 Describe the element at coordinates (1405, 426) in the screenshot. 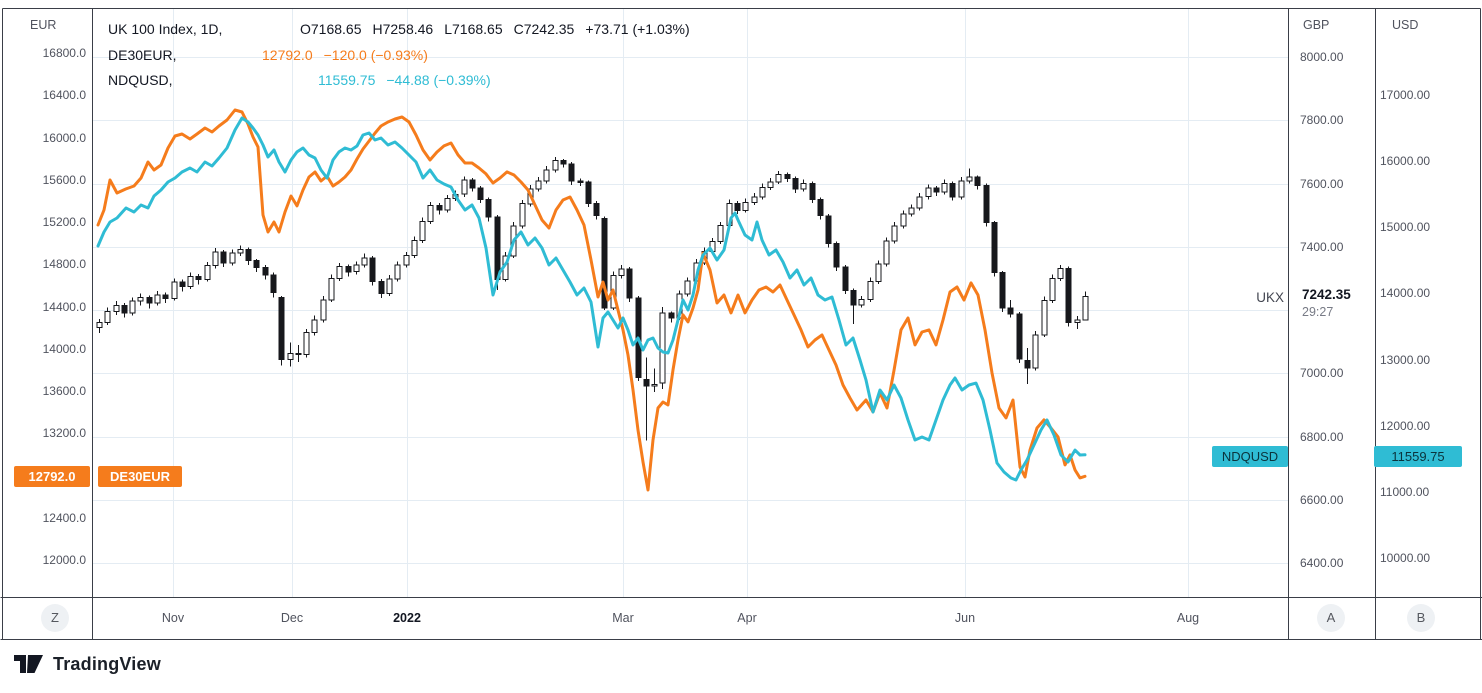

I see `usd-axis-tick: 12000.00` at that location.